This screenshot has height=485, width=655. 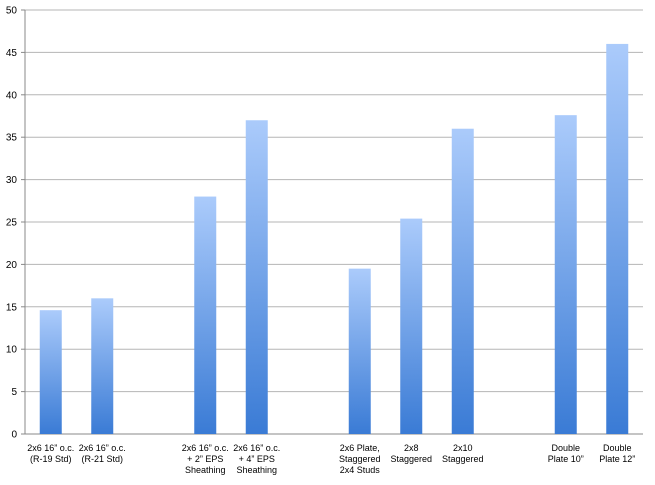 What do you see at coordinates (12, 265) in the screenshot?
I see `y-tick-label: 20` at bounding box center [12, 265].